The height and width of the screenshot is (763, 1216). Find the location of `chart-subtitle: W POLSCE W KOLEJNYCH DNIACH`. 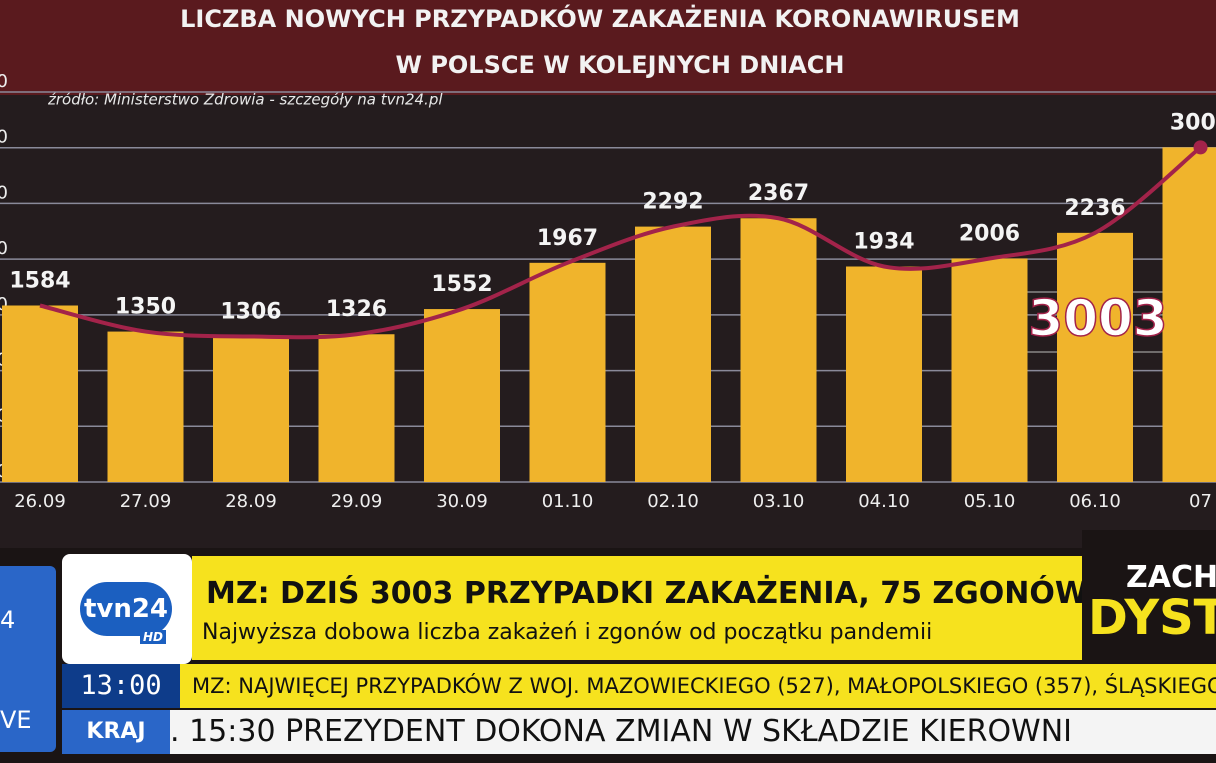

chart-subtitle: W POLSCE W KOLEJNYCH DNIACH is located at coordinates (619, 65).